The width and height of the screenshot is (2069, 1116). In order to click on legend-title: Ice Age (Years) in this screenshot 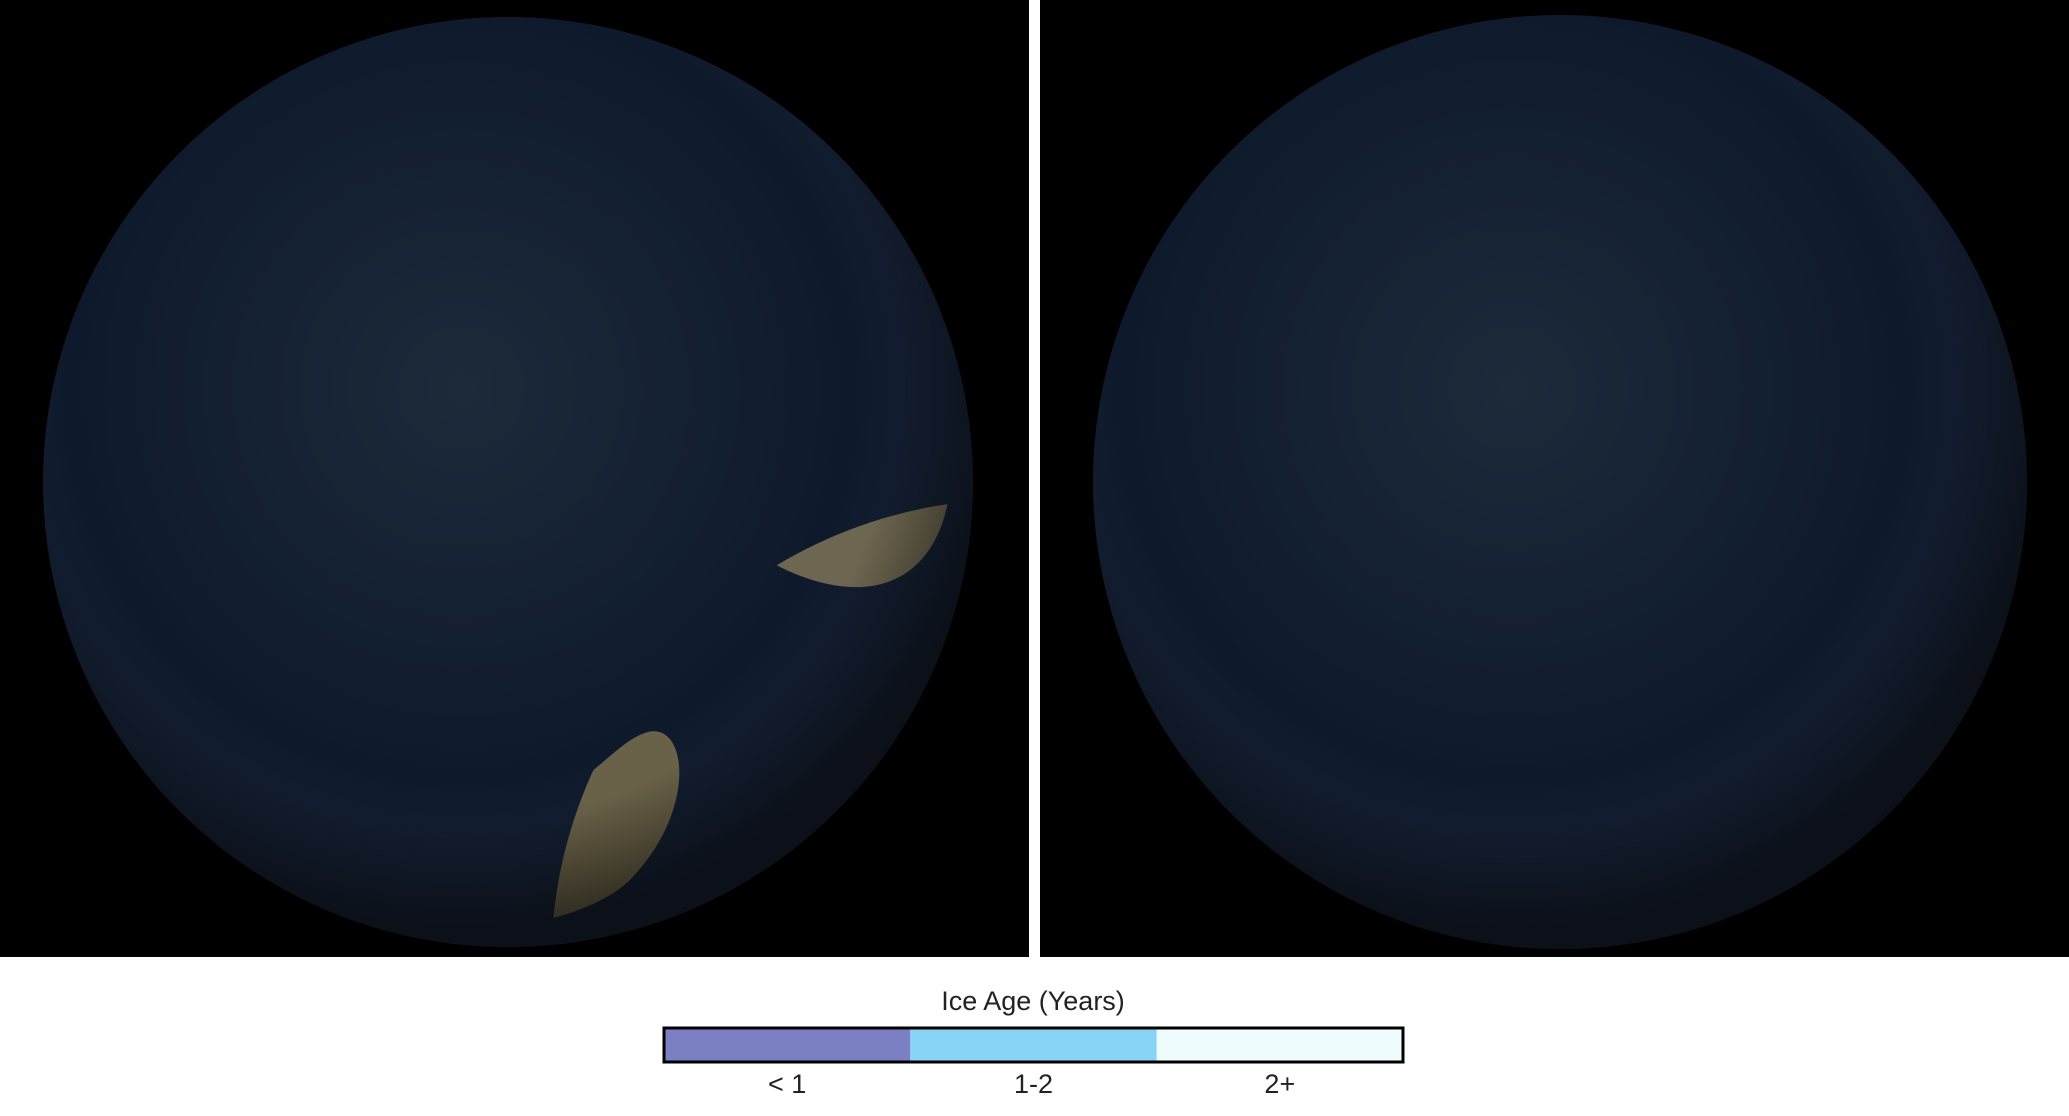, I will do `click(1033, 1001)`.